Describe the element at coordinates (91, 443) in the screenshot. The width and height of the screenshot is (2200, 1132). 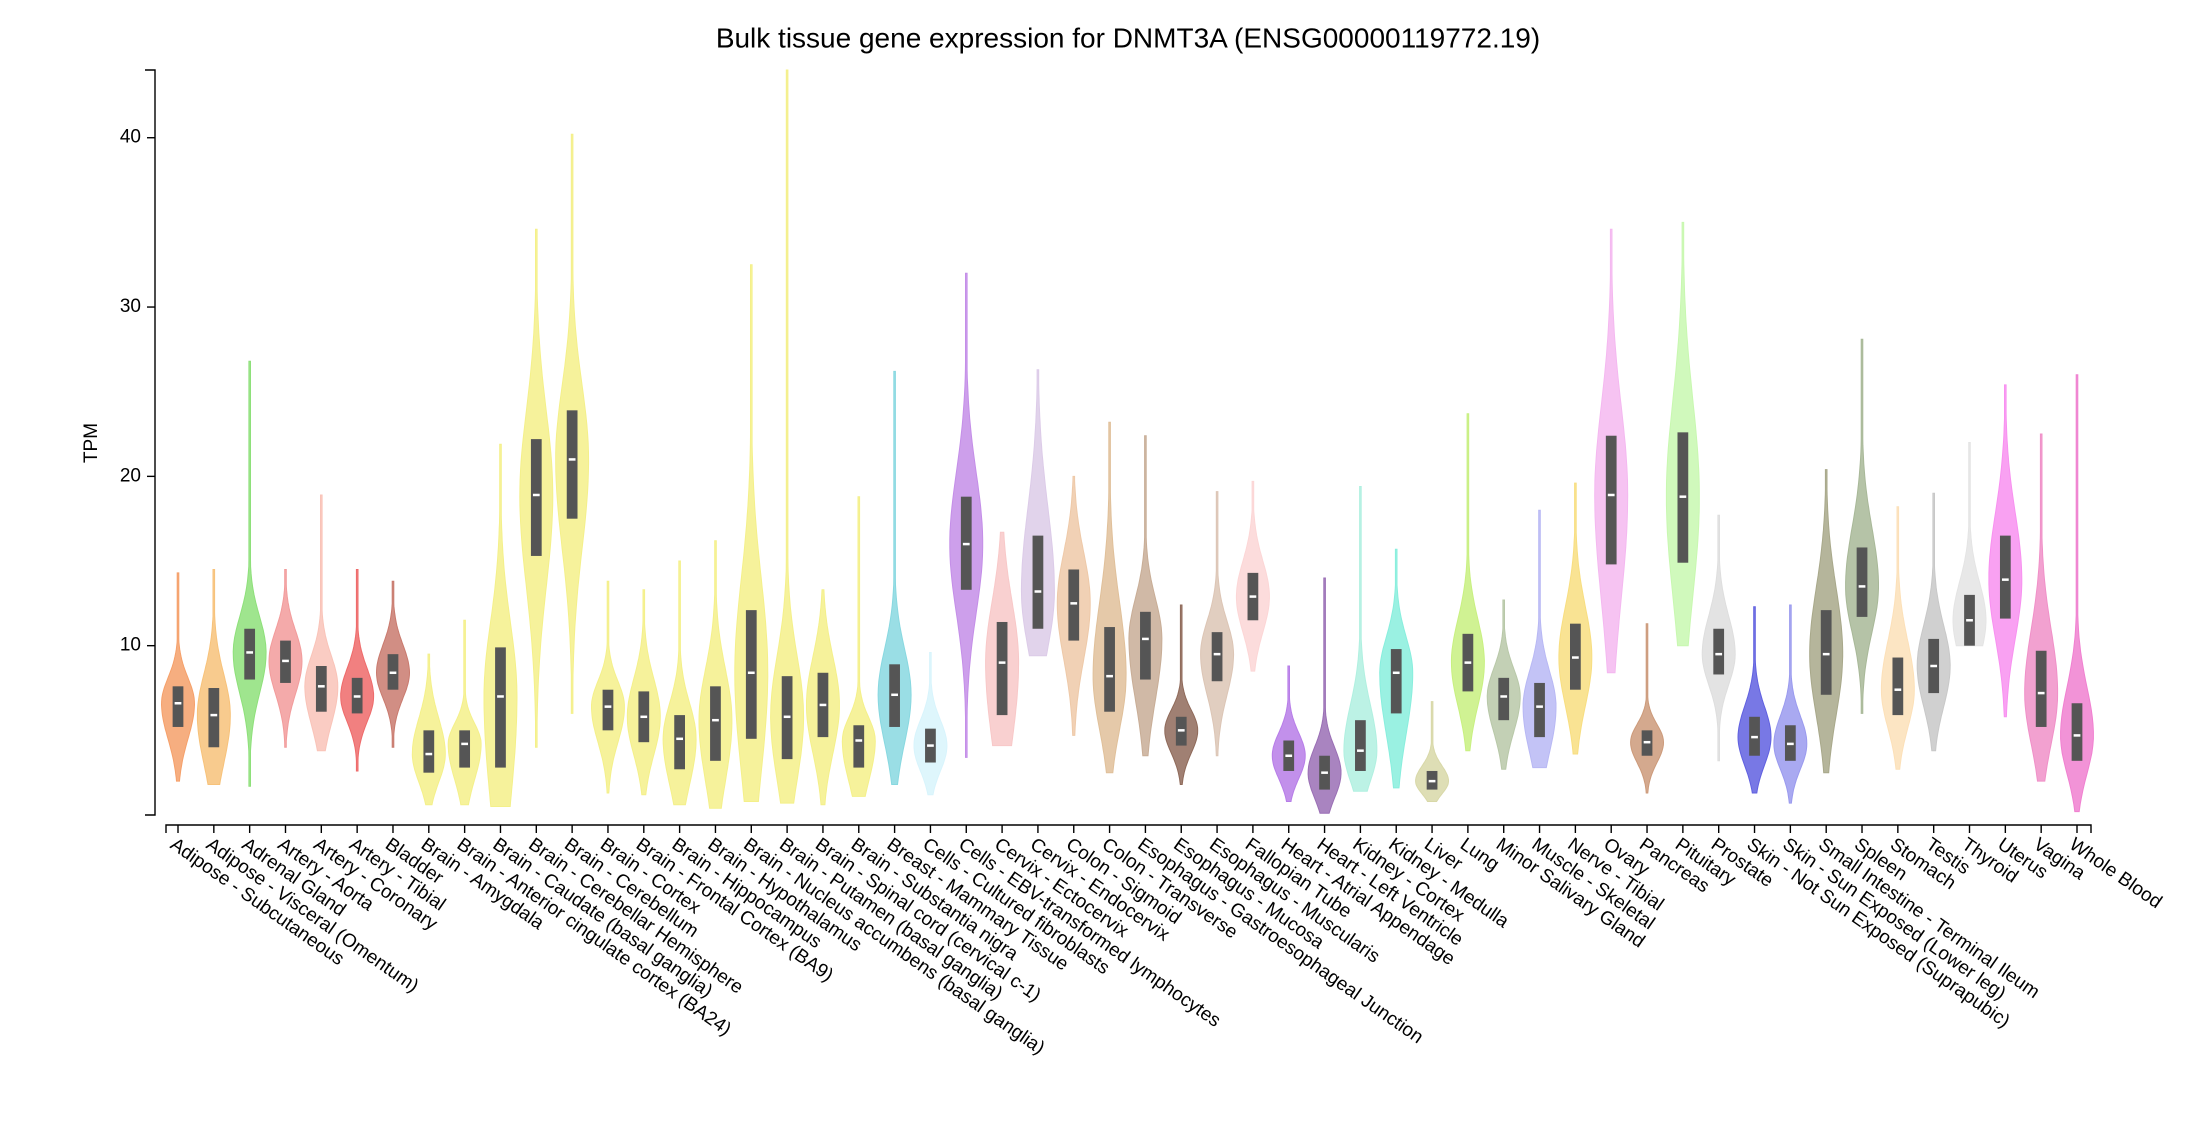
I see `y-axis-label: TPM` at that location.